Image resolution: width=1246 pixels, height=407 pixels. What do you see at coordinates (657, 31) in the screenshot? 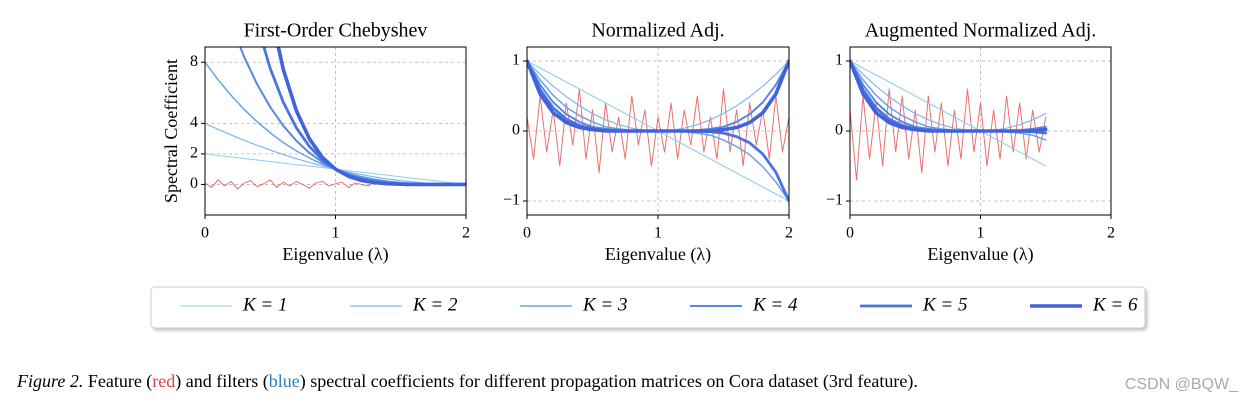
I see `chart-title: Normalized Adj.` at bounding box center [657, 31].